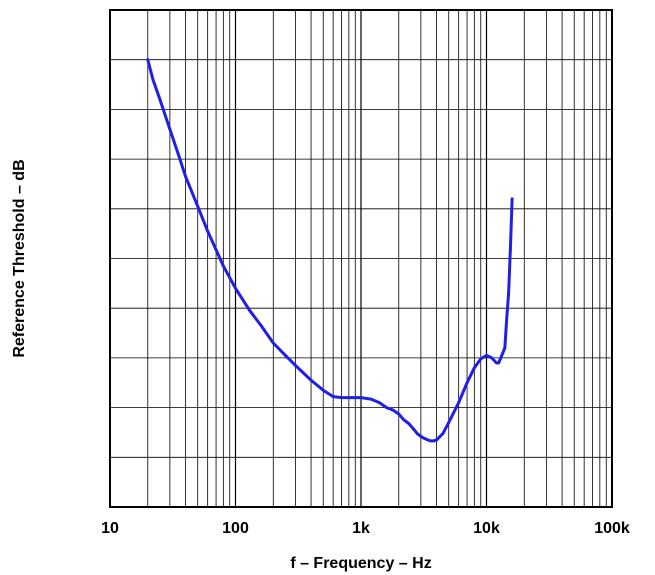 This screenshot has width=655, height=575. What do you see at coordinates (360, 563) in the screenshot?
I see `x-axis-title: f – Frequency – Hz` at bounding box center [360, 563].